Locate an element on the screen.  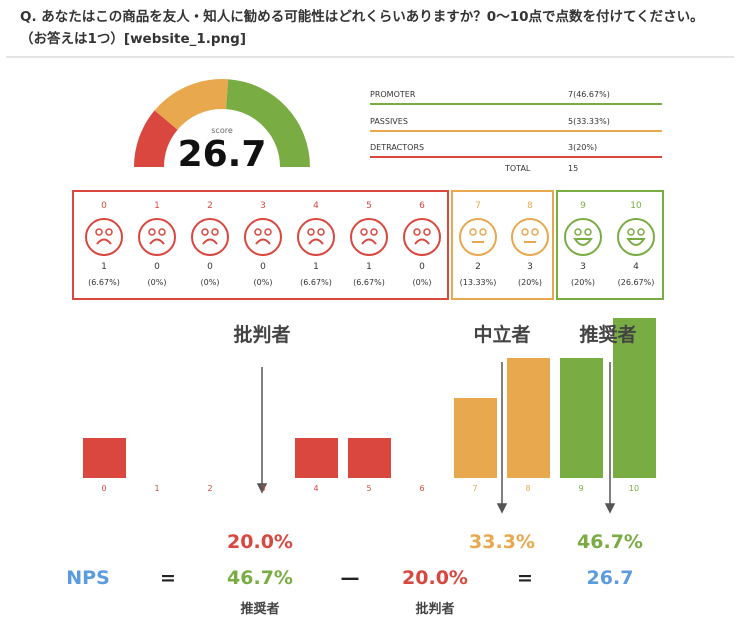
bar-label: 8 is located at coordinates (528, 488).